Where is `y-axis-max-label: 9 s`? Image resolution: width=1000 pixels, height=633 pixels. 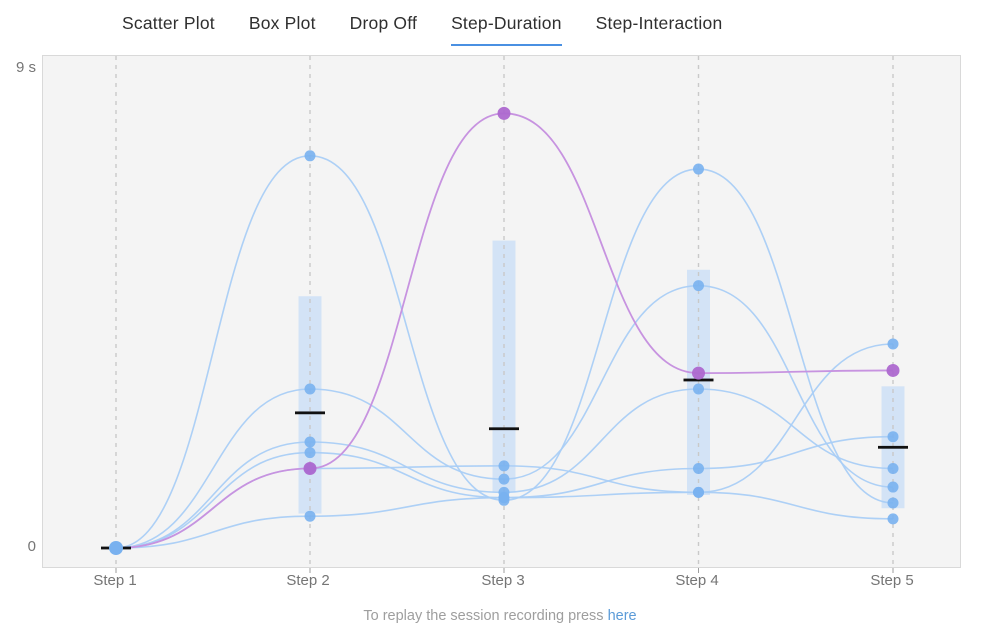
y-axis-max-label: 9 s is located at coordinates (25, 67).